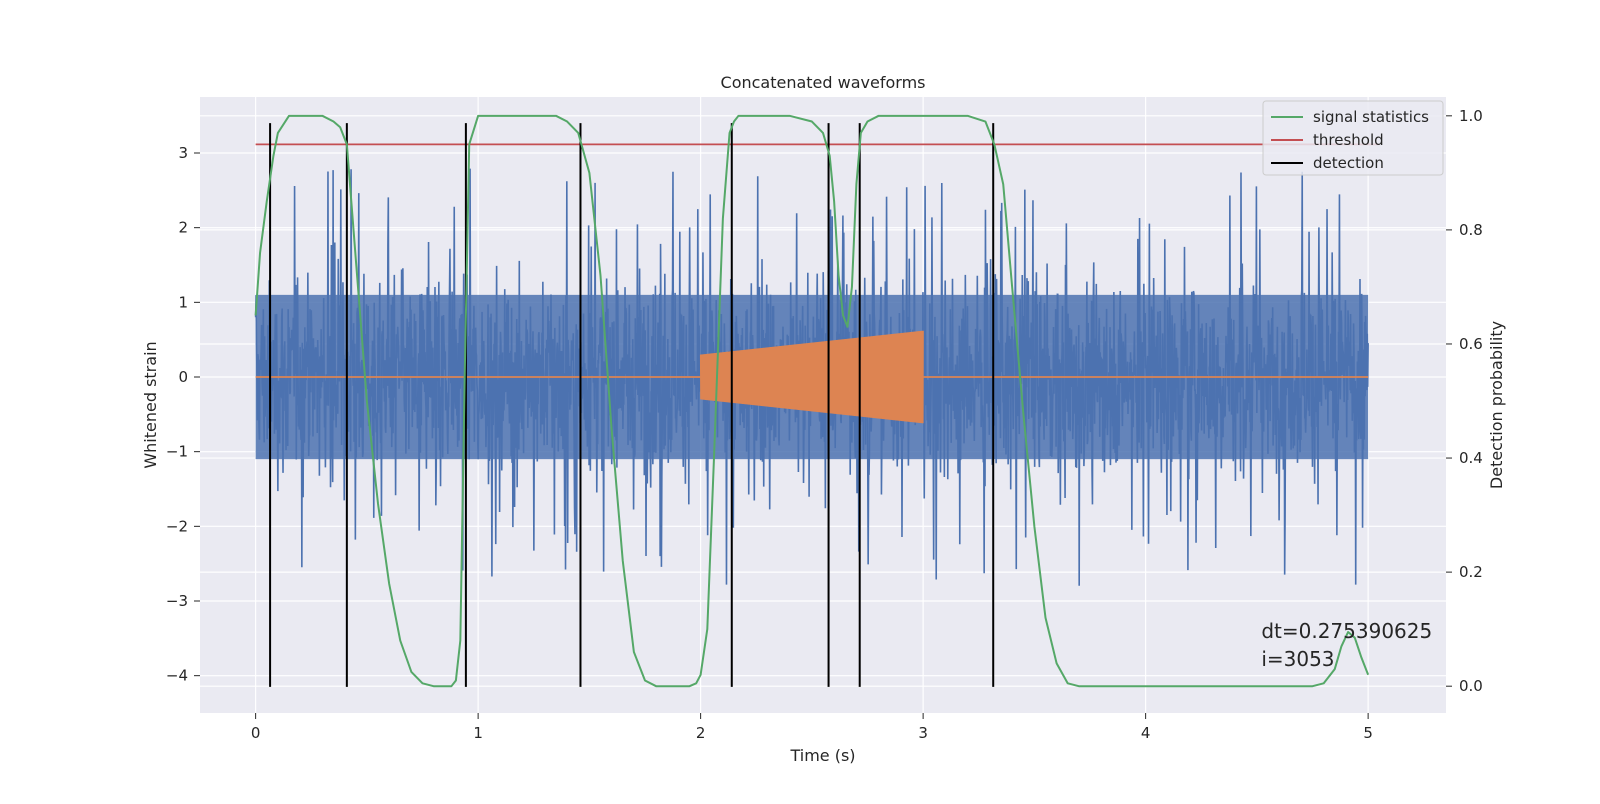  I want to click on y2-tick-label: 0.0, so click(1471, 686).